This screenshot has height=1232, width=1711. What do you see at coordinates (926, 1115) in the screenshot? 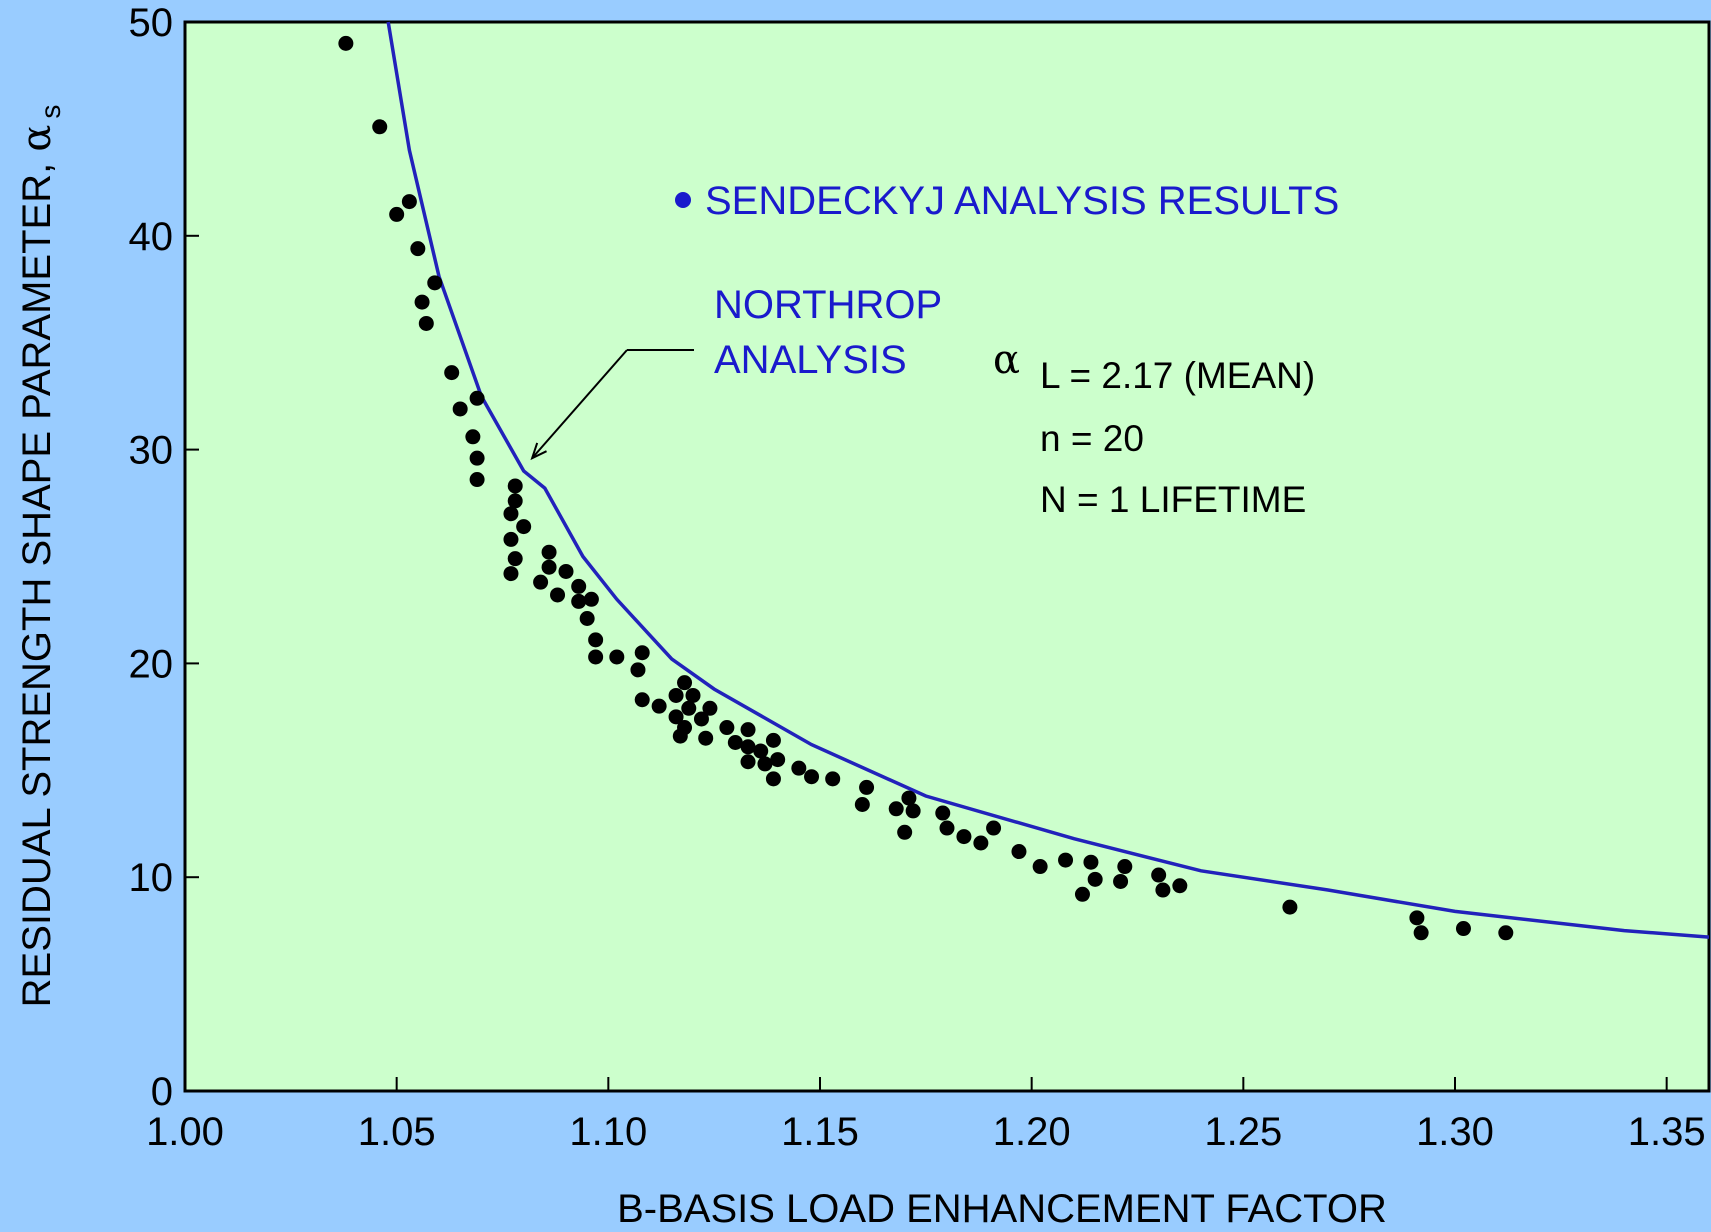
I see `x-axis: 1.00 1.05 1.10 1.15 1.20 1.25 1.30 1.35` at bounding box center [926, 1115].